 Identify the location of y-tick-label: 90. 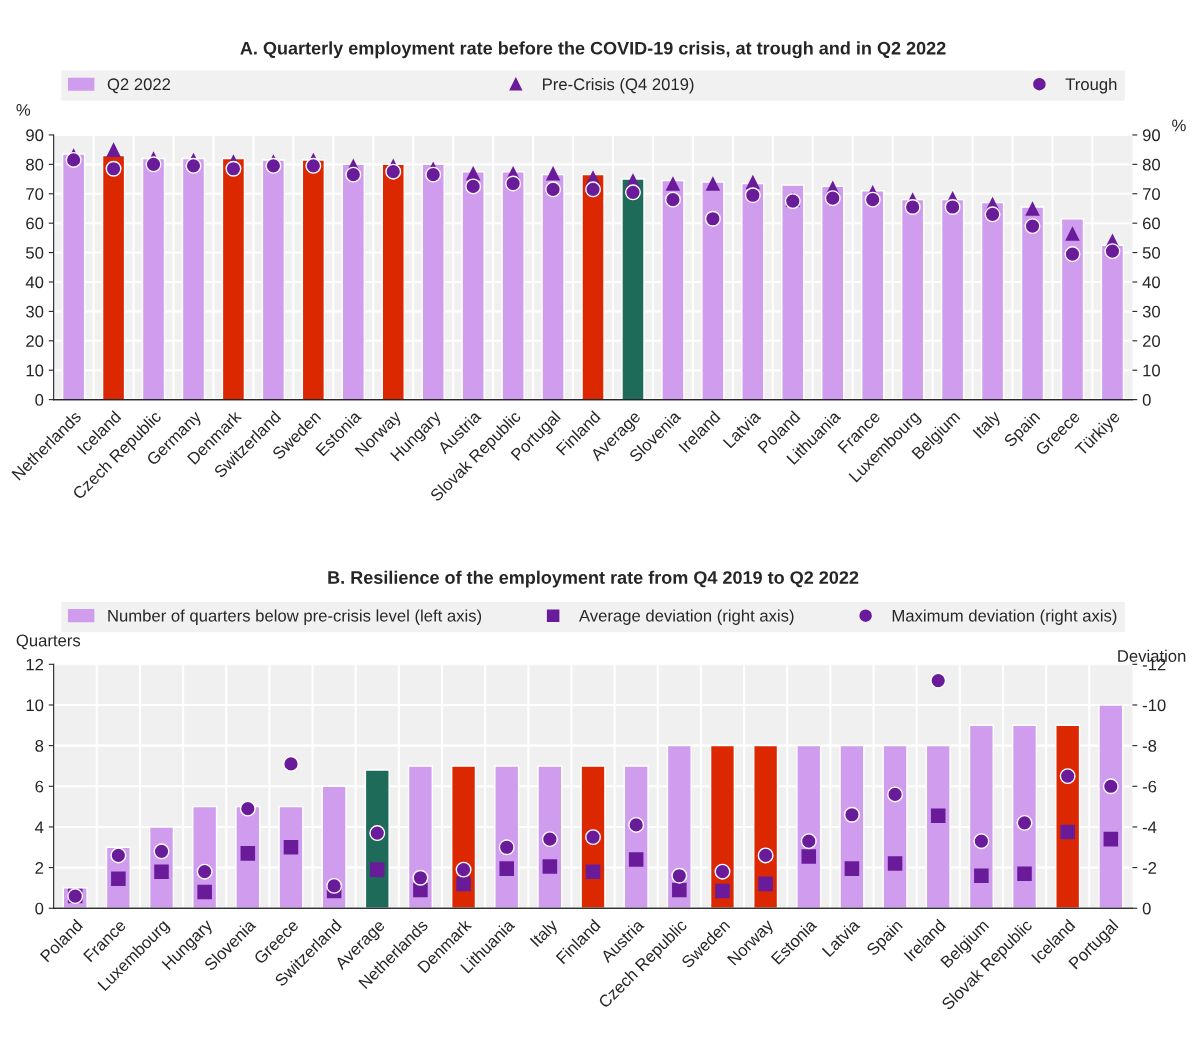
(35, 135).